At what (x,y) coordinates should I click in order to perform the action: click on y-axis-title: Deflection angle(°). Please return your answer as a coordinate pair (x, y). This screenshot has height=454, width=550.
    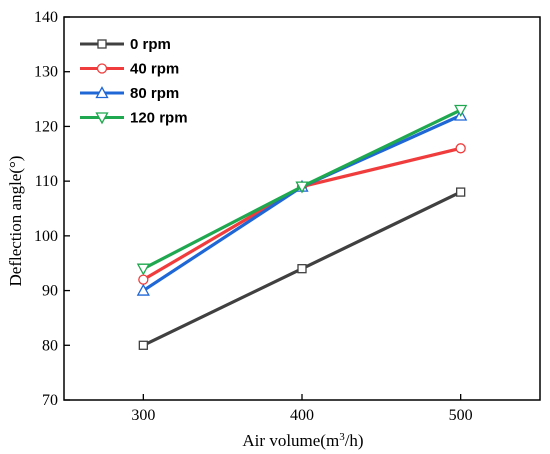
    Looking at the image, I should click on (15, 221).